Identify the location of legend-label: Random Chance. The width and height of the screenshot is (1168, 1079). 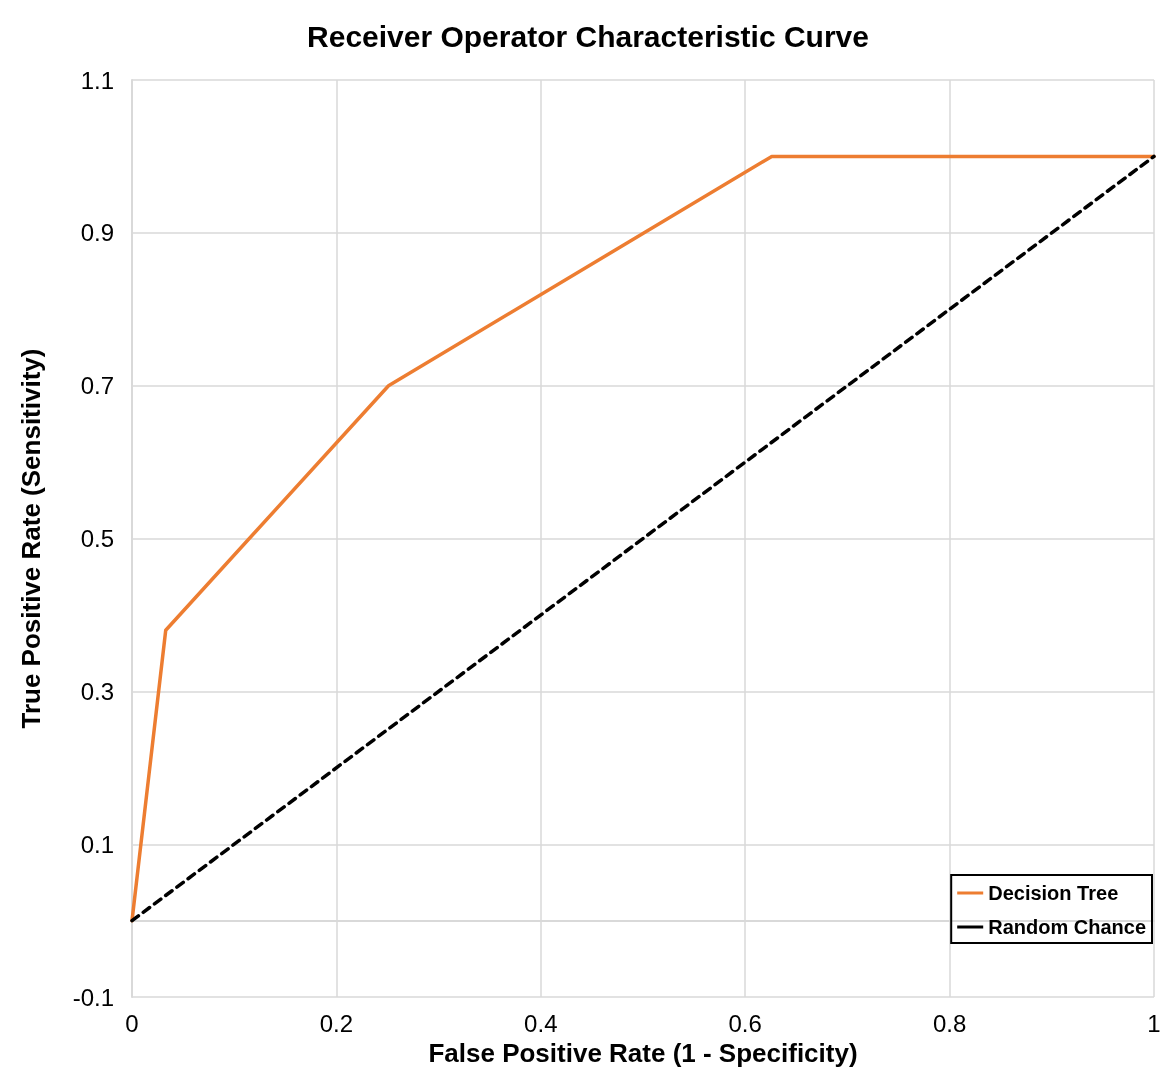
(1067, 927).